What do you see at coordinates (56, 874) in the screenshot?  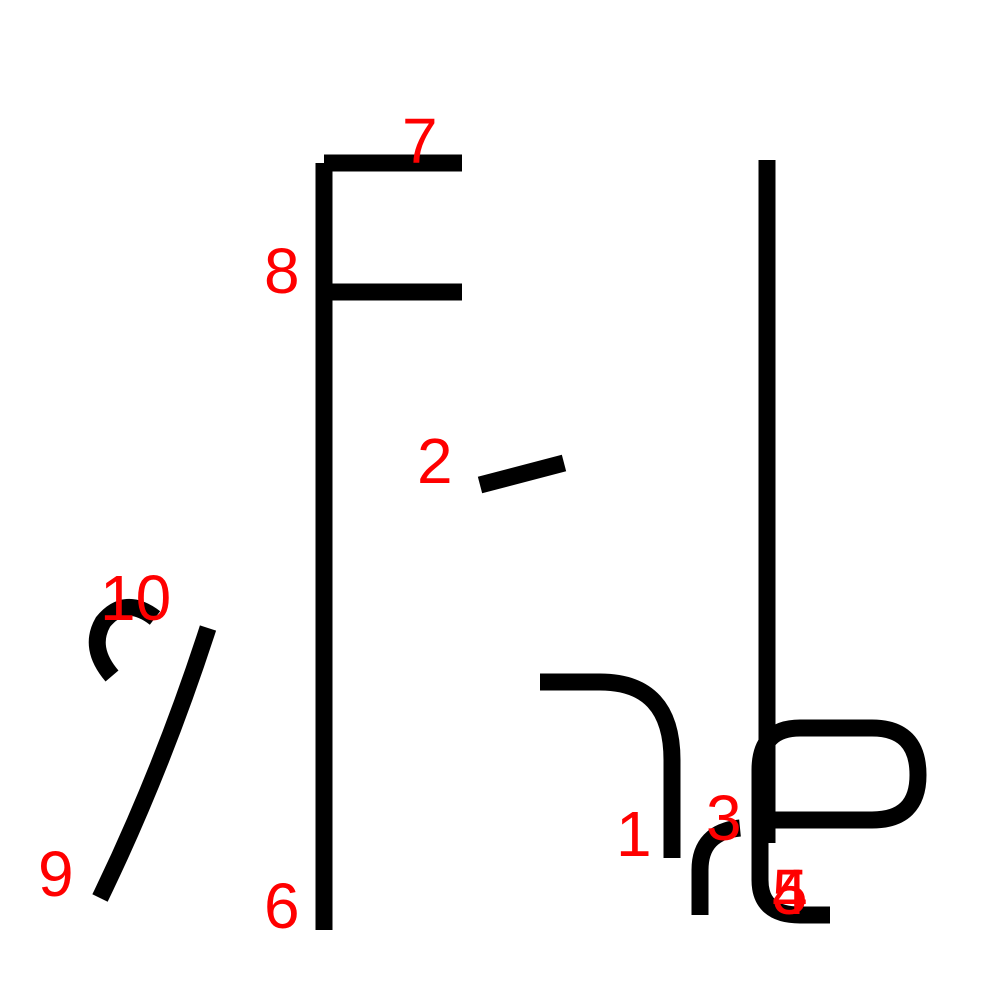 I see `stroke-label-9: 9` at bounding box center [56, 874].